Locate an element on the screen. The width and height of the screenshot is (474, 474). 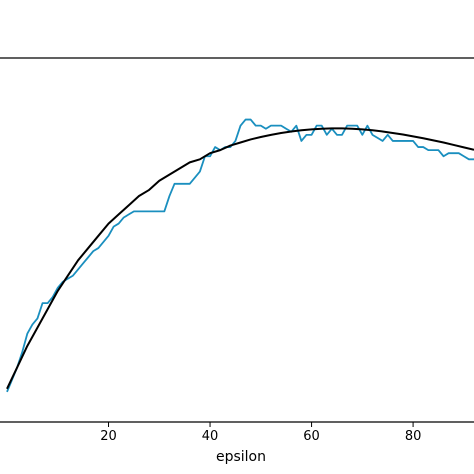
x-tick-label: 80 is located at coordinates (413, 436).